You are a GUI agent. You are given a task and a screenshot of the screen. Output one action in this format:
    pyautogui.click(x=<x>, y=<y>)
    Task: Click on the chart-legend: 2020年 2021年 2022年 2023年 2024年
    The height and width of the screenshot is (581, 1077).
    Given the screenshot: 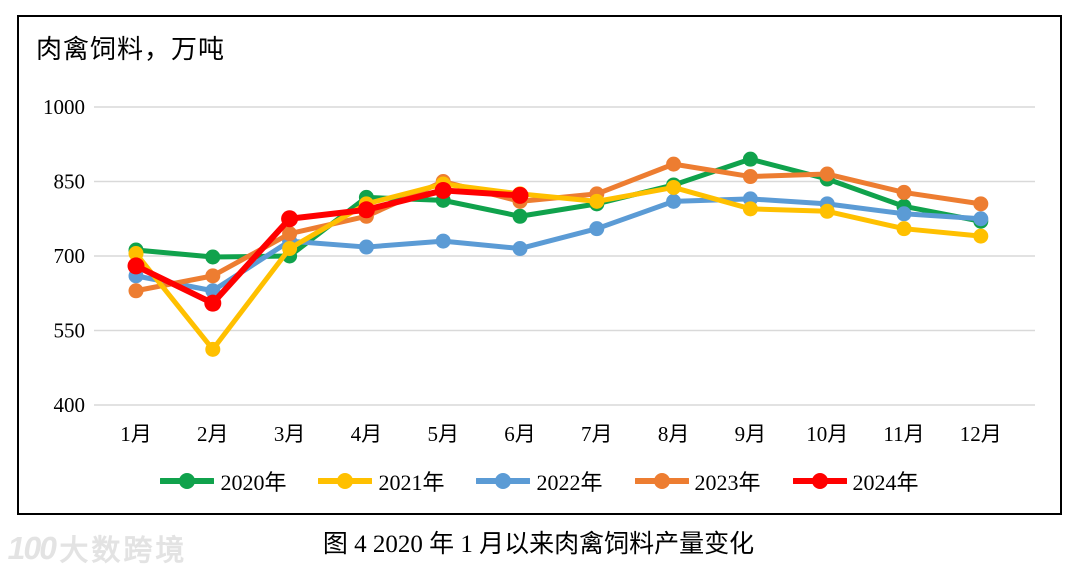 What is the action you would take?
    pyautogui.click(x=539, y=481)
    